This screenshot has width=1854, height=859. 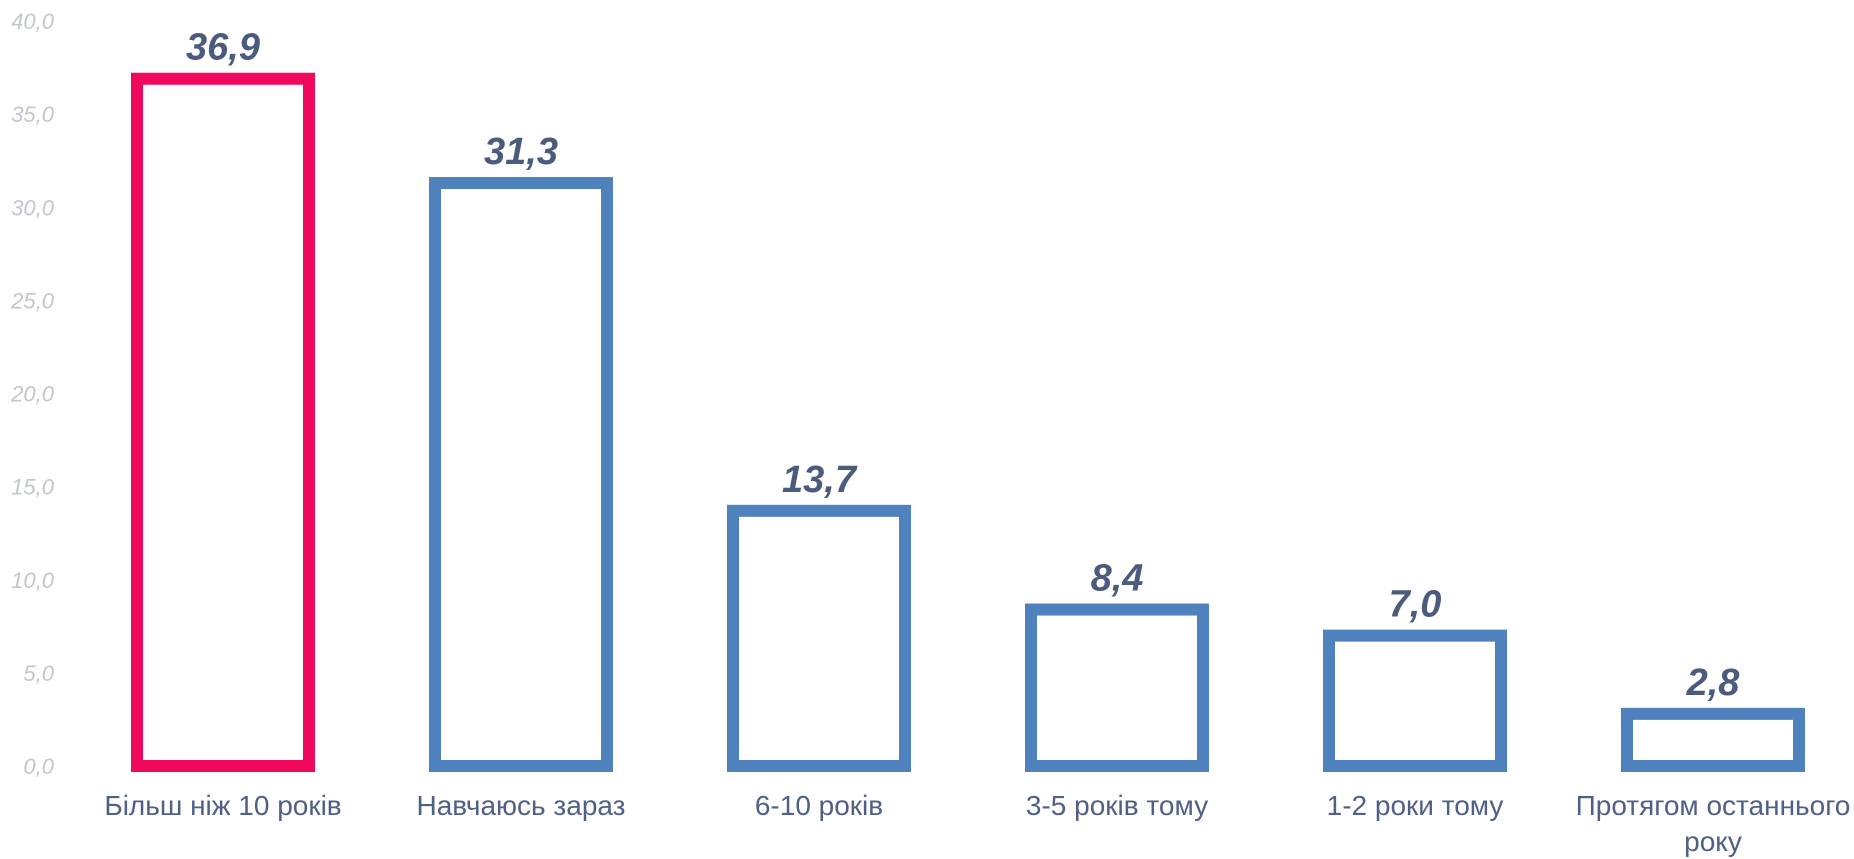 I want to click on y-tick-label: 15,0, so click(x=33, y=487).